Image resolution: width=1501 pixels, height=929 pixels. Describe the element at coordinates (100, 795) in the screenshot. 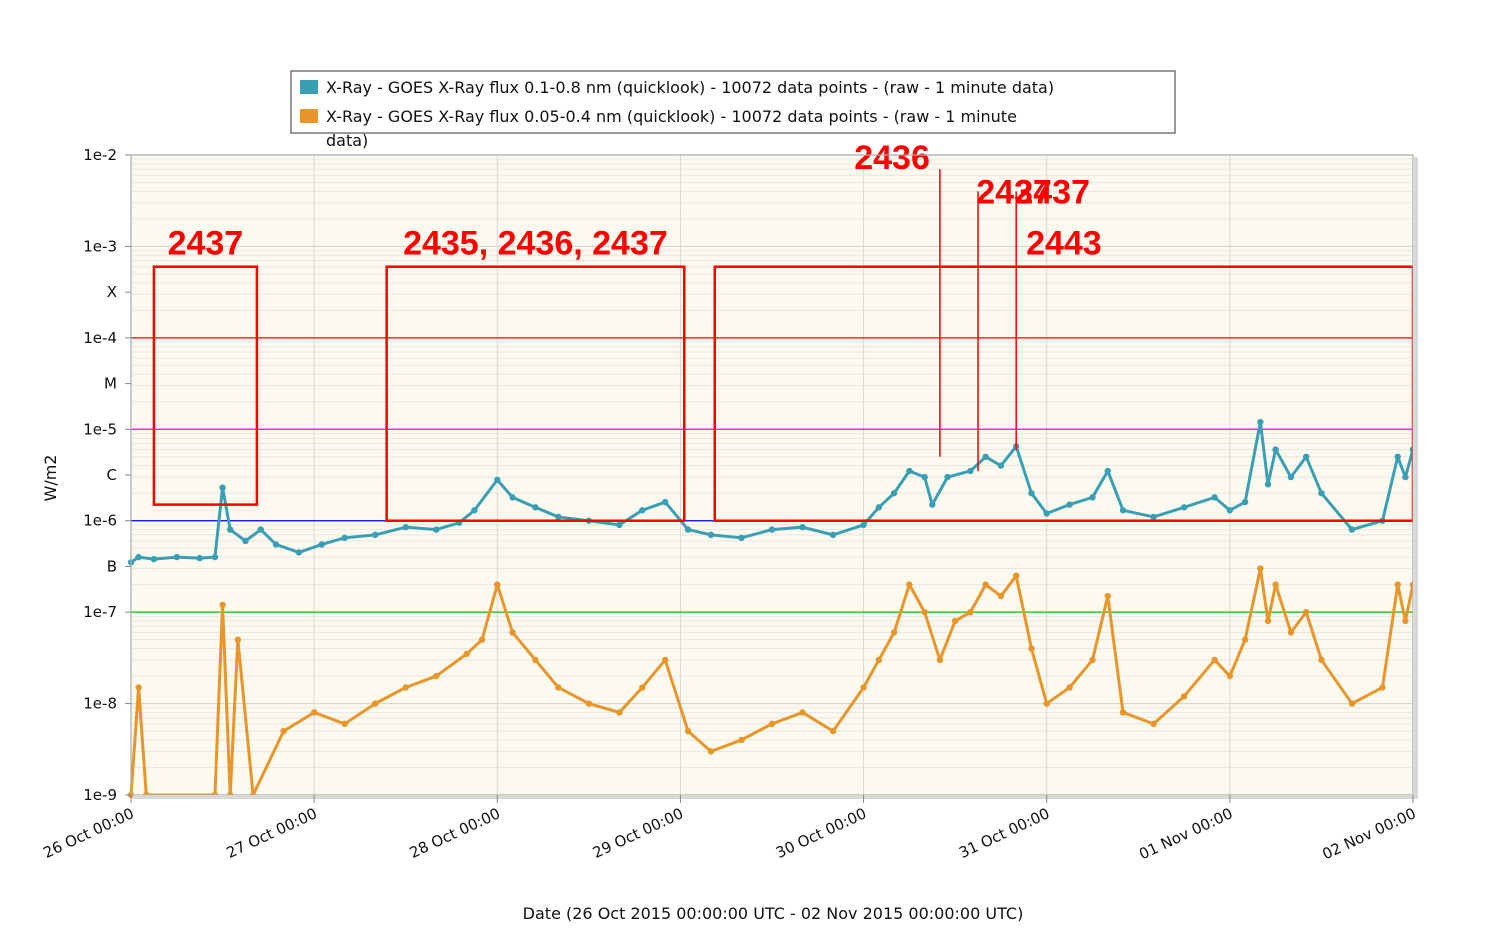

I see `y-tick-label: 1e-9` at that location.